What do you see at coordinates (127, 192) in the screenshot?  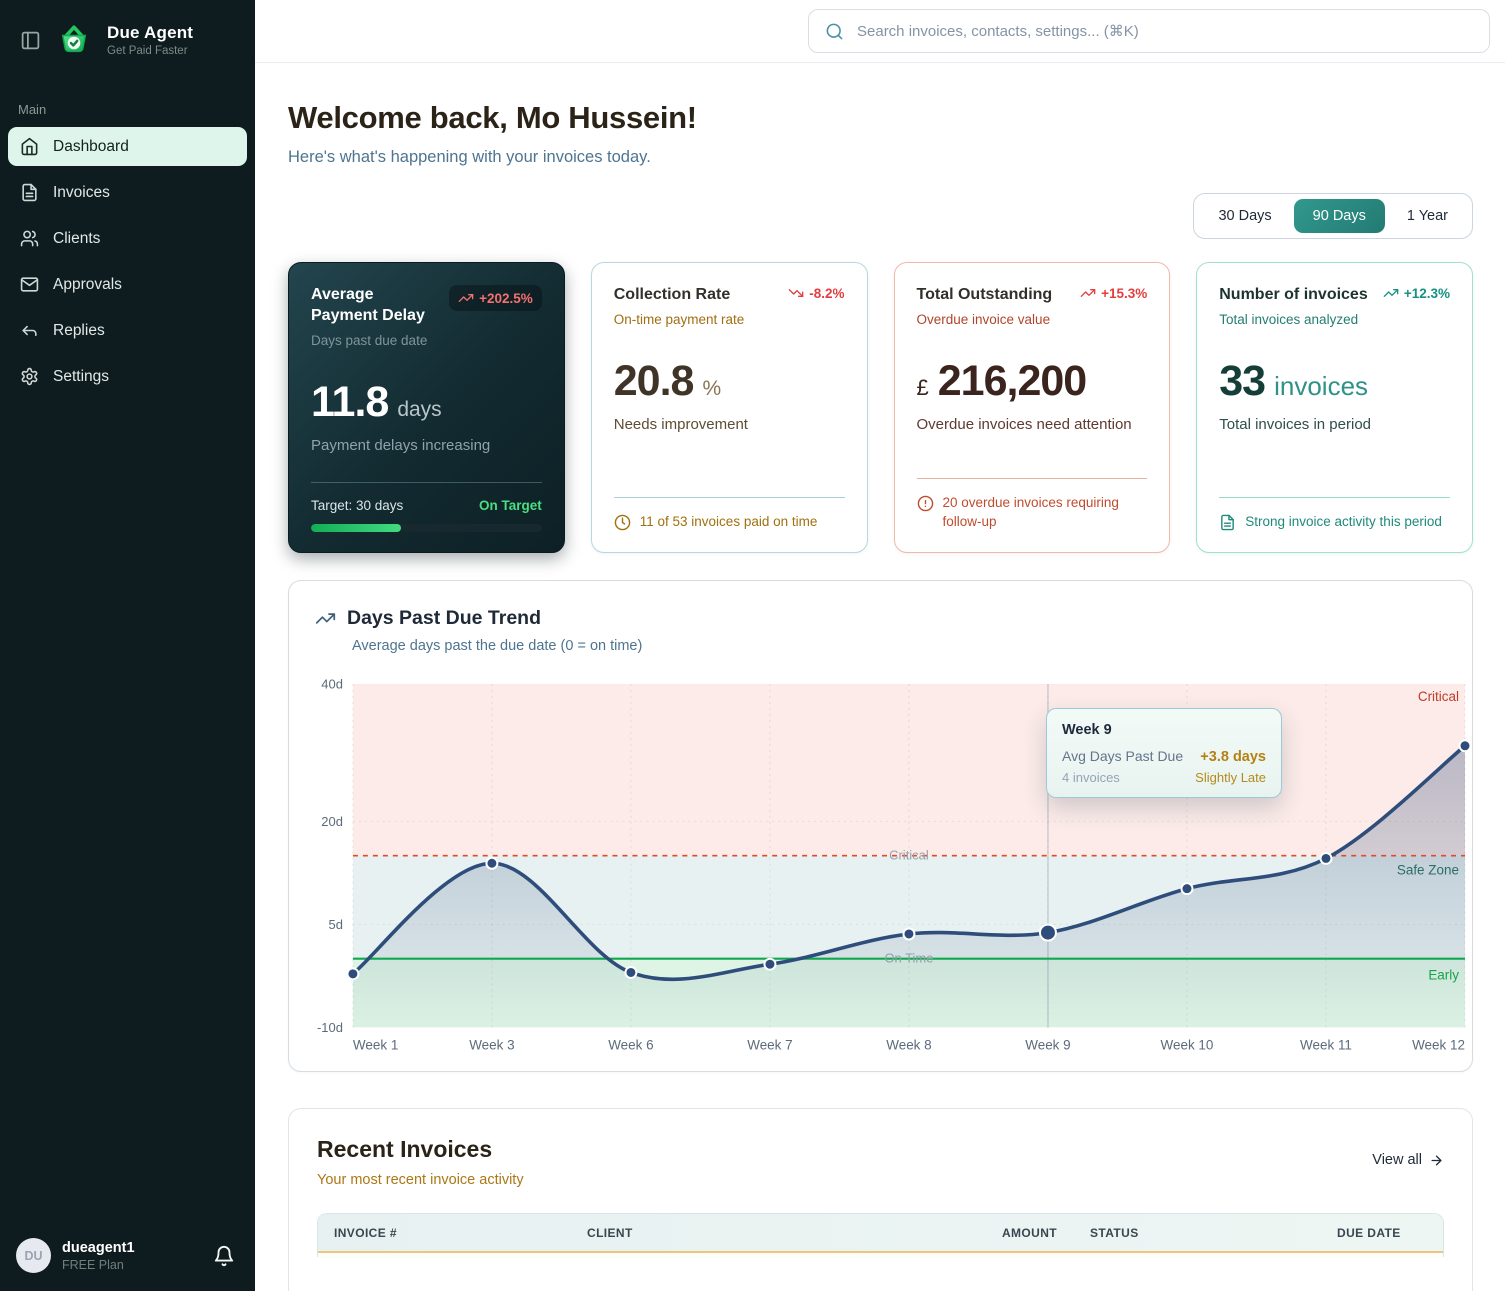 I see `sidebar-item-invoices: Invoices` at bounding box center [127, 192].